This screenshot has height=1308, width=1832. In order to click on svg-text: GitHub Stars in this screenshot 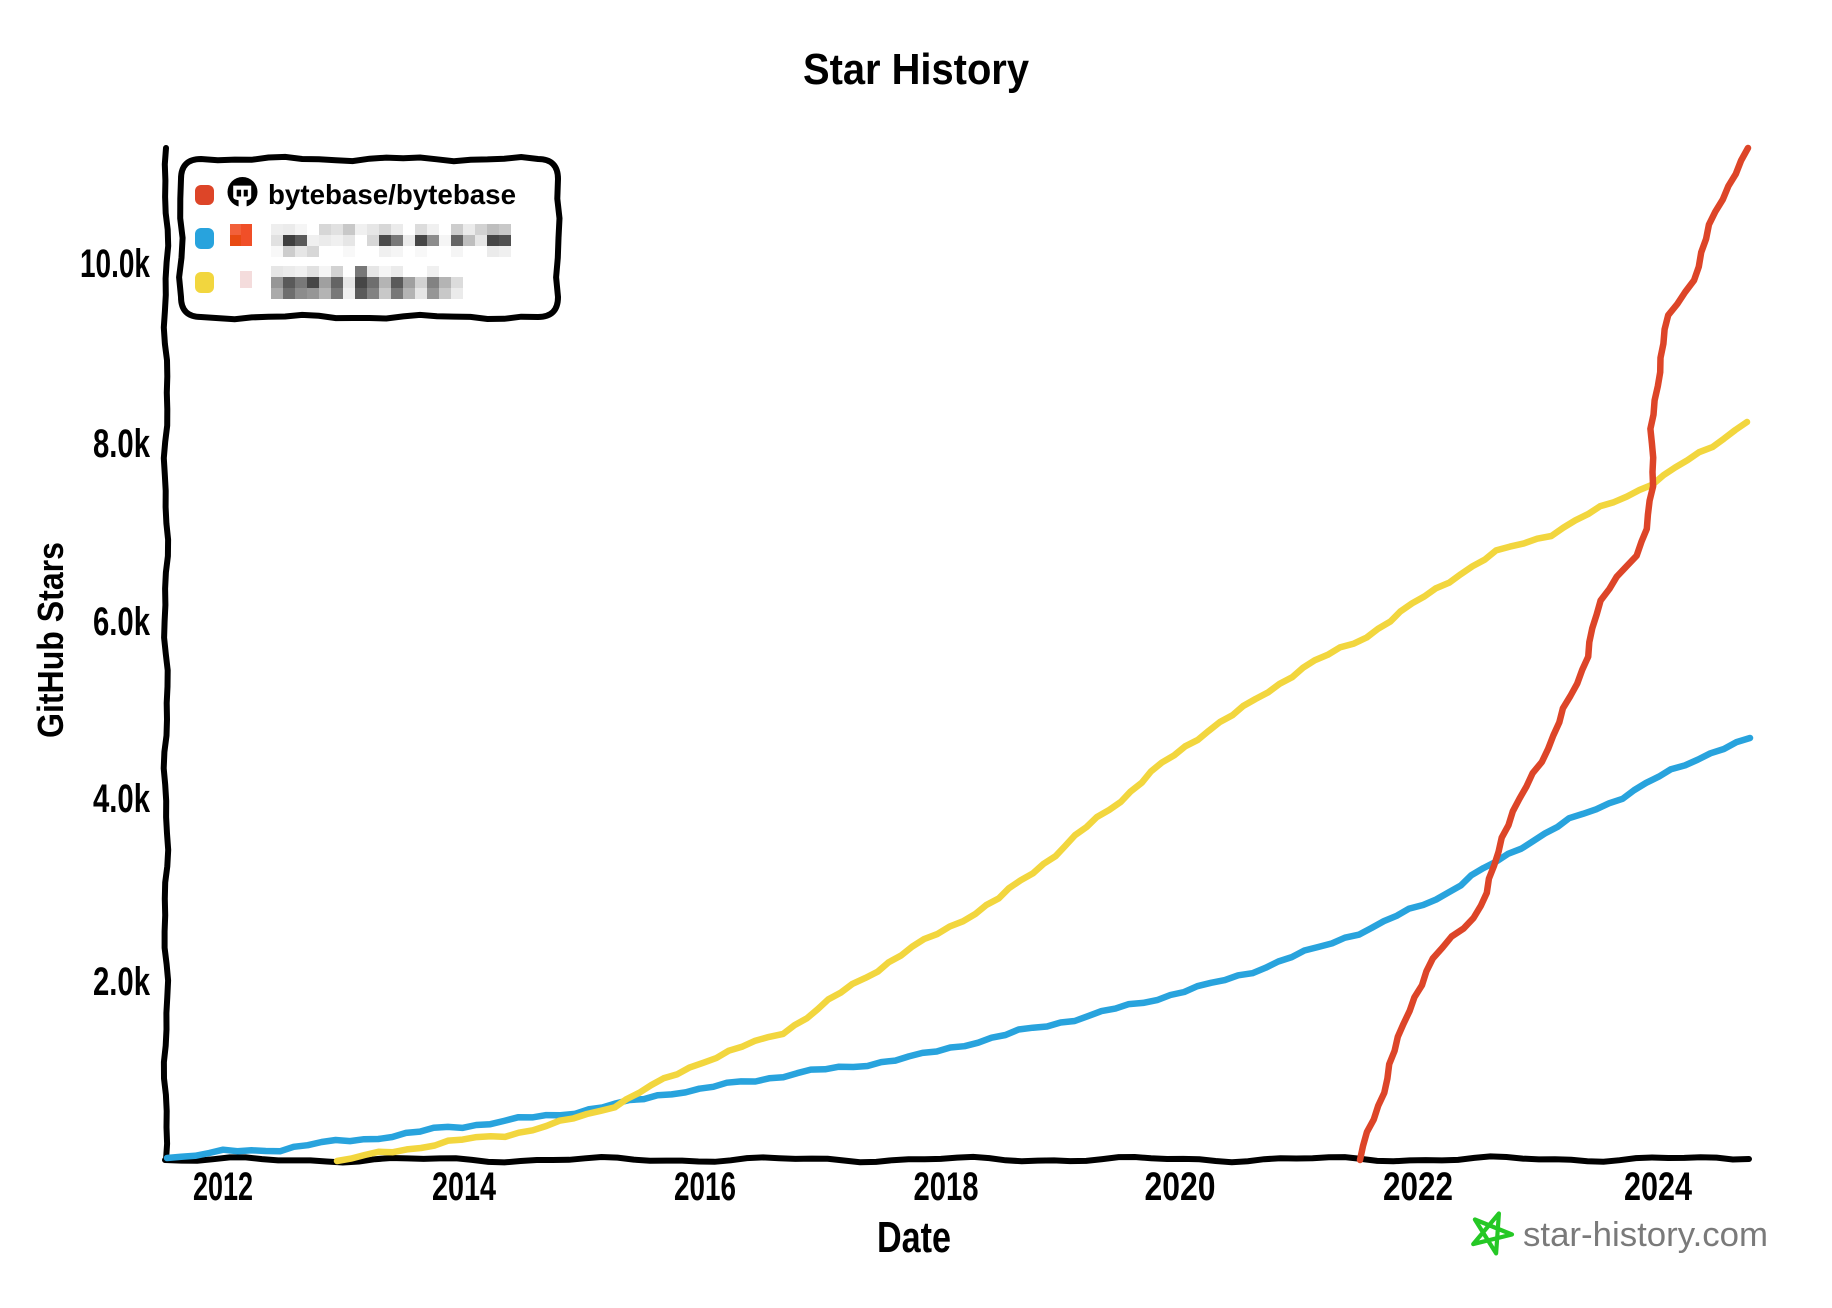, I will do `click(50, 640)`.